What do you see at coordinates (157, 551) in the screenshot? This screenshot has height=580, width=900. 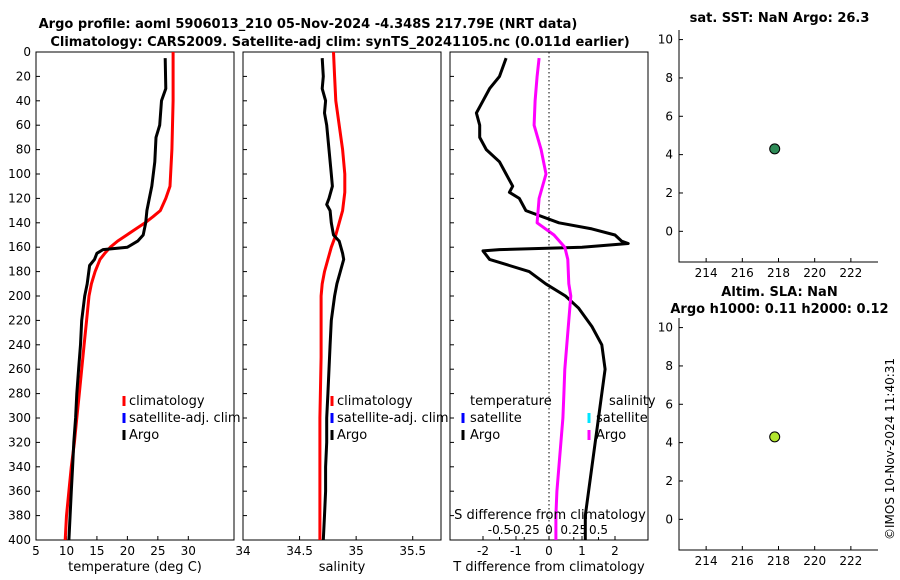 I see `temperature-xtick-label: 25` at bounding box center [157, 551].